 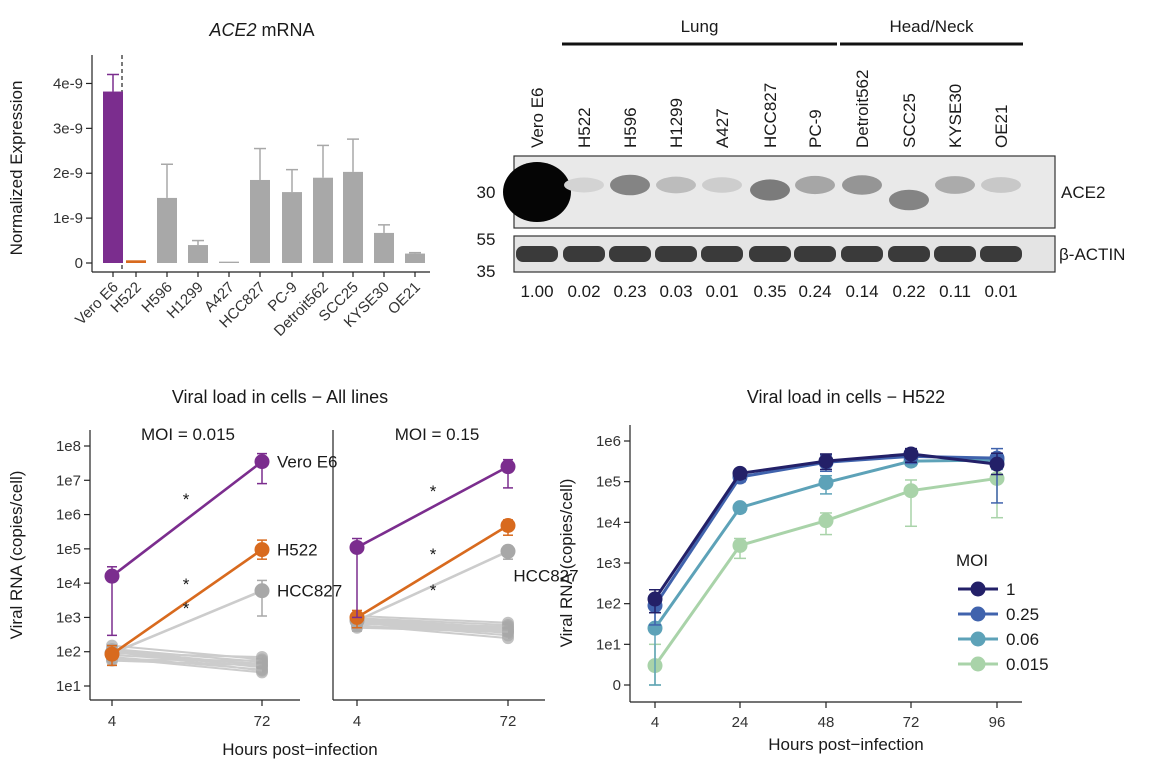 I want to click on h522-y-tick-label: 1e6, so click(x=608, y=441).